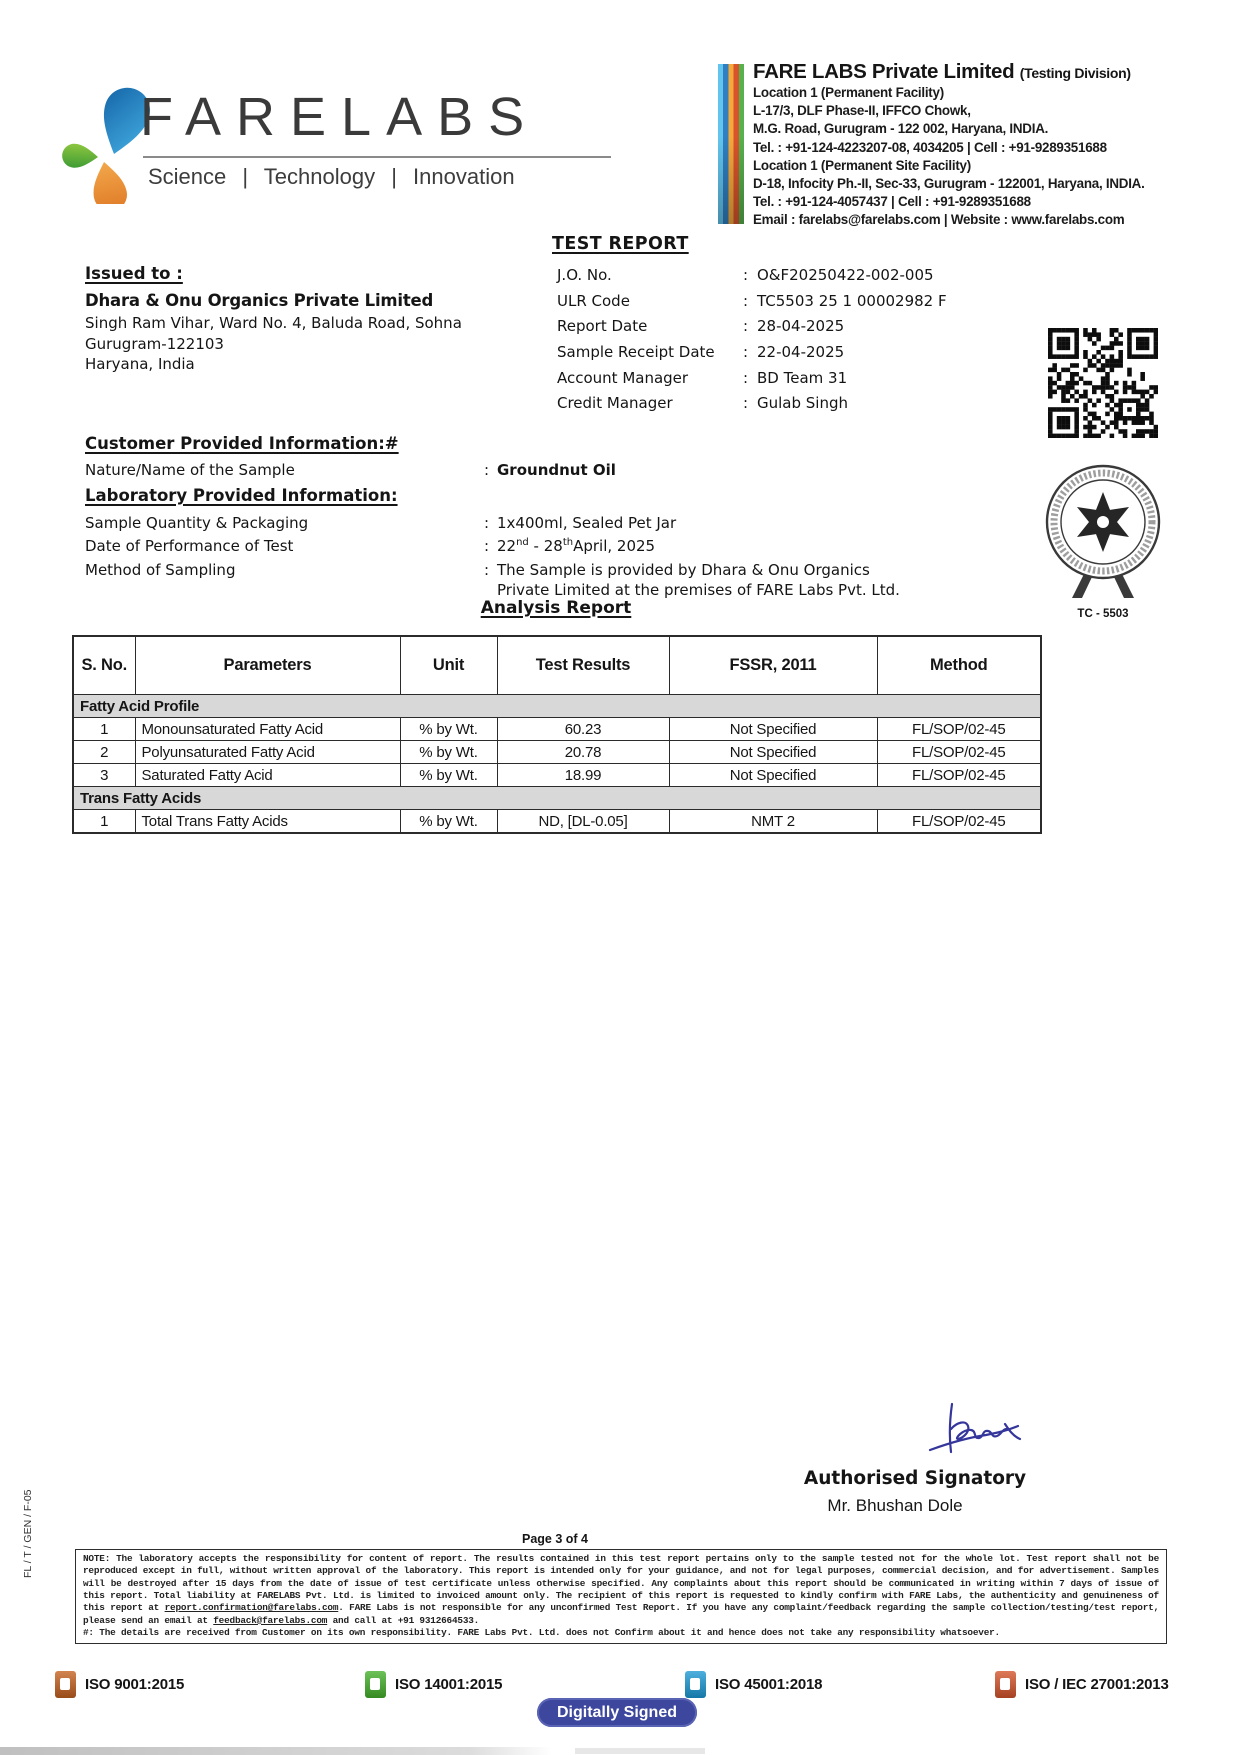 This screenshot has height=1755, width=1241. Describe the element at coordinates (593, 300) in the screenshot. I see `job-label: ULR Code` at that location.